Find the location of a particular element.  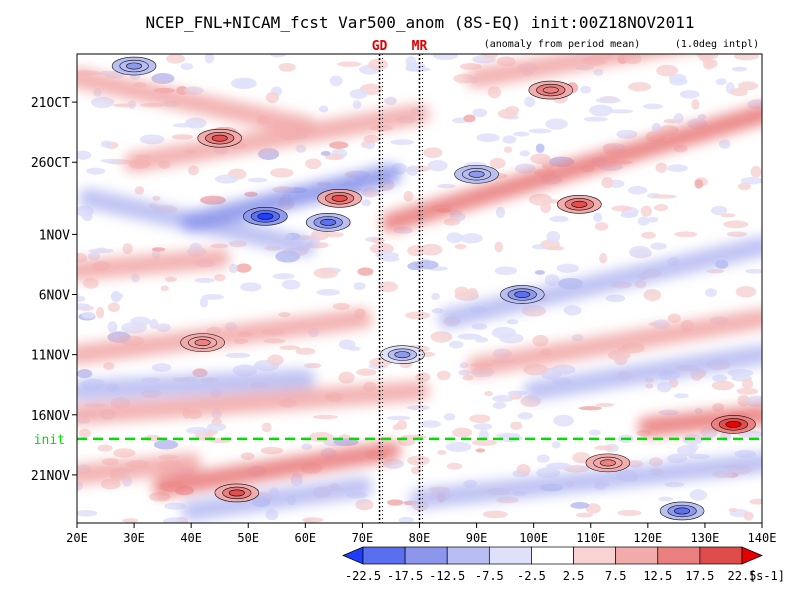

init-label-layer: init is located at coordinates (49, 440).